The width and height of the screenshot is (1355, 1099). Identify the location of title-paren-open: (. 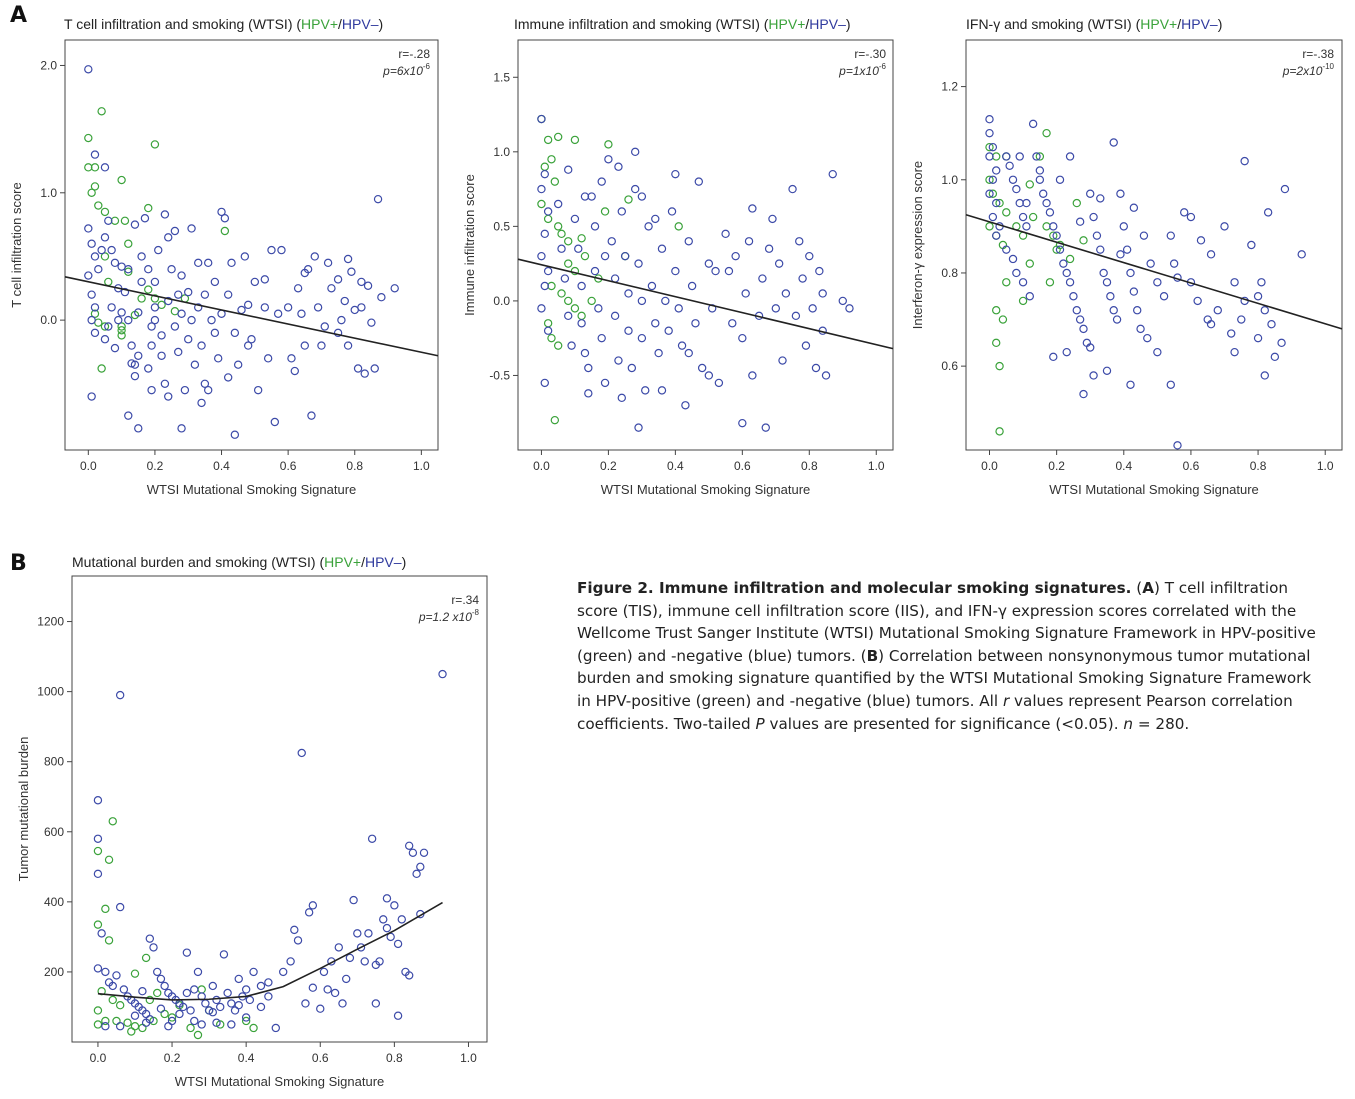
(299, 24).